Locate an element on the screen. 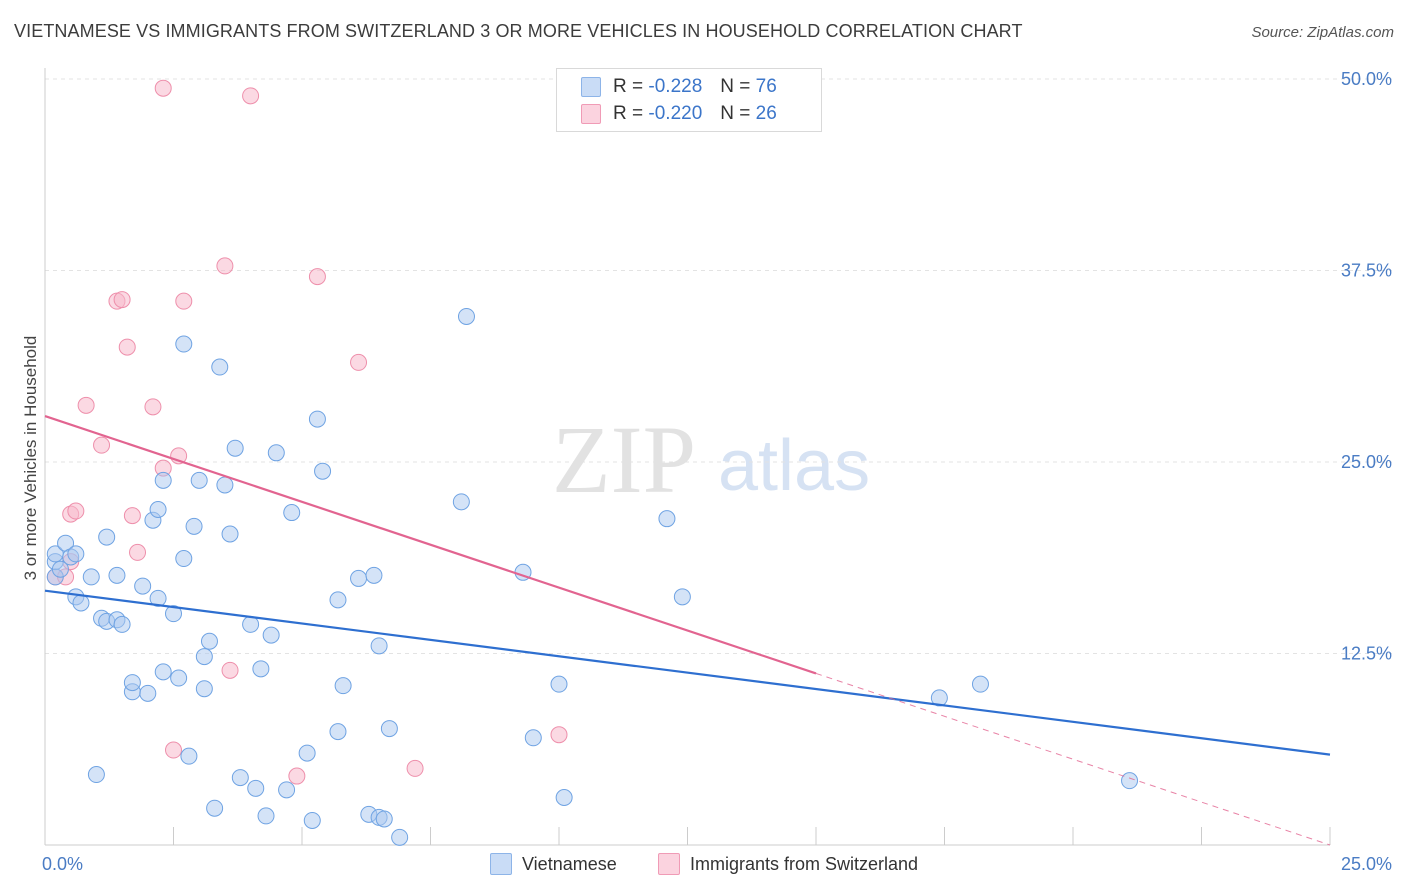 The image size is (1406, 892). watermark: ZIP atlas is located at coordinates (711, 459).